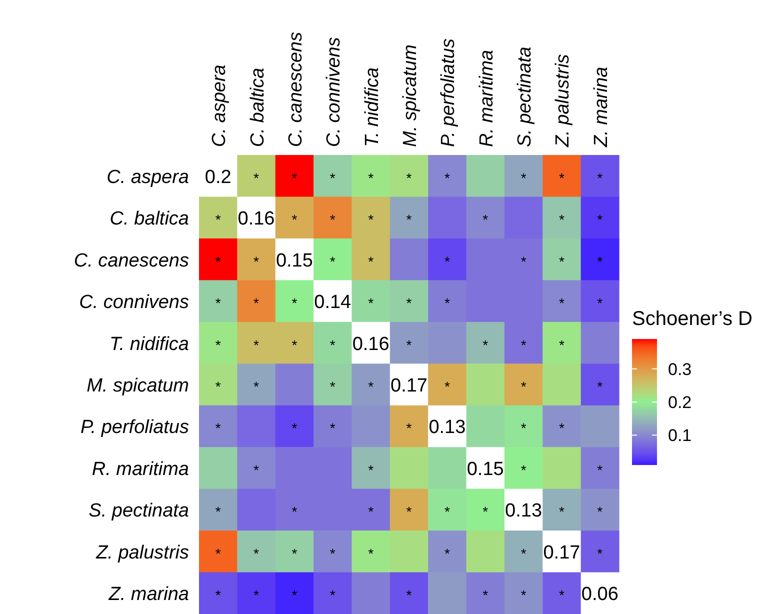 The width and height of the screenshot is (773, 614). I want to click on y-tick-label: R. maritima, so click(140, 469).